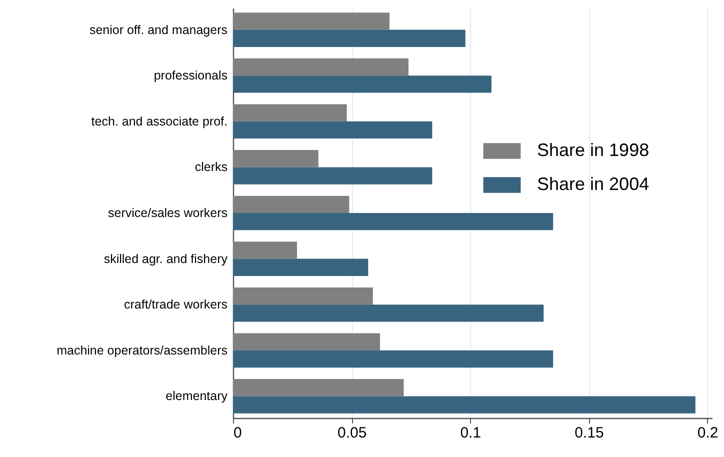 This screenshot has width=724, height=457. I want to click on y-tick-label: skilled agr. and fishery, so click(166, 259).